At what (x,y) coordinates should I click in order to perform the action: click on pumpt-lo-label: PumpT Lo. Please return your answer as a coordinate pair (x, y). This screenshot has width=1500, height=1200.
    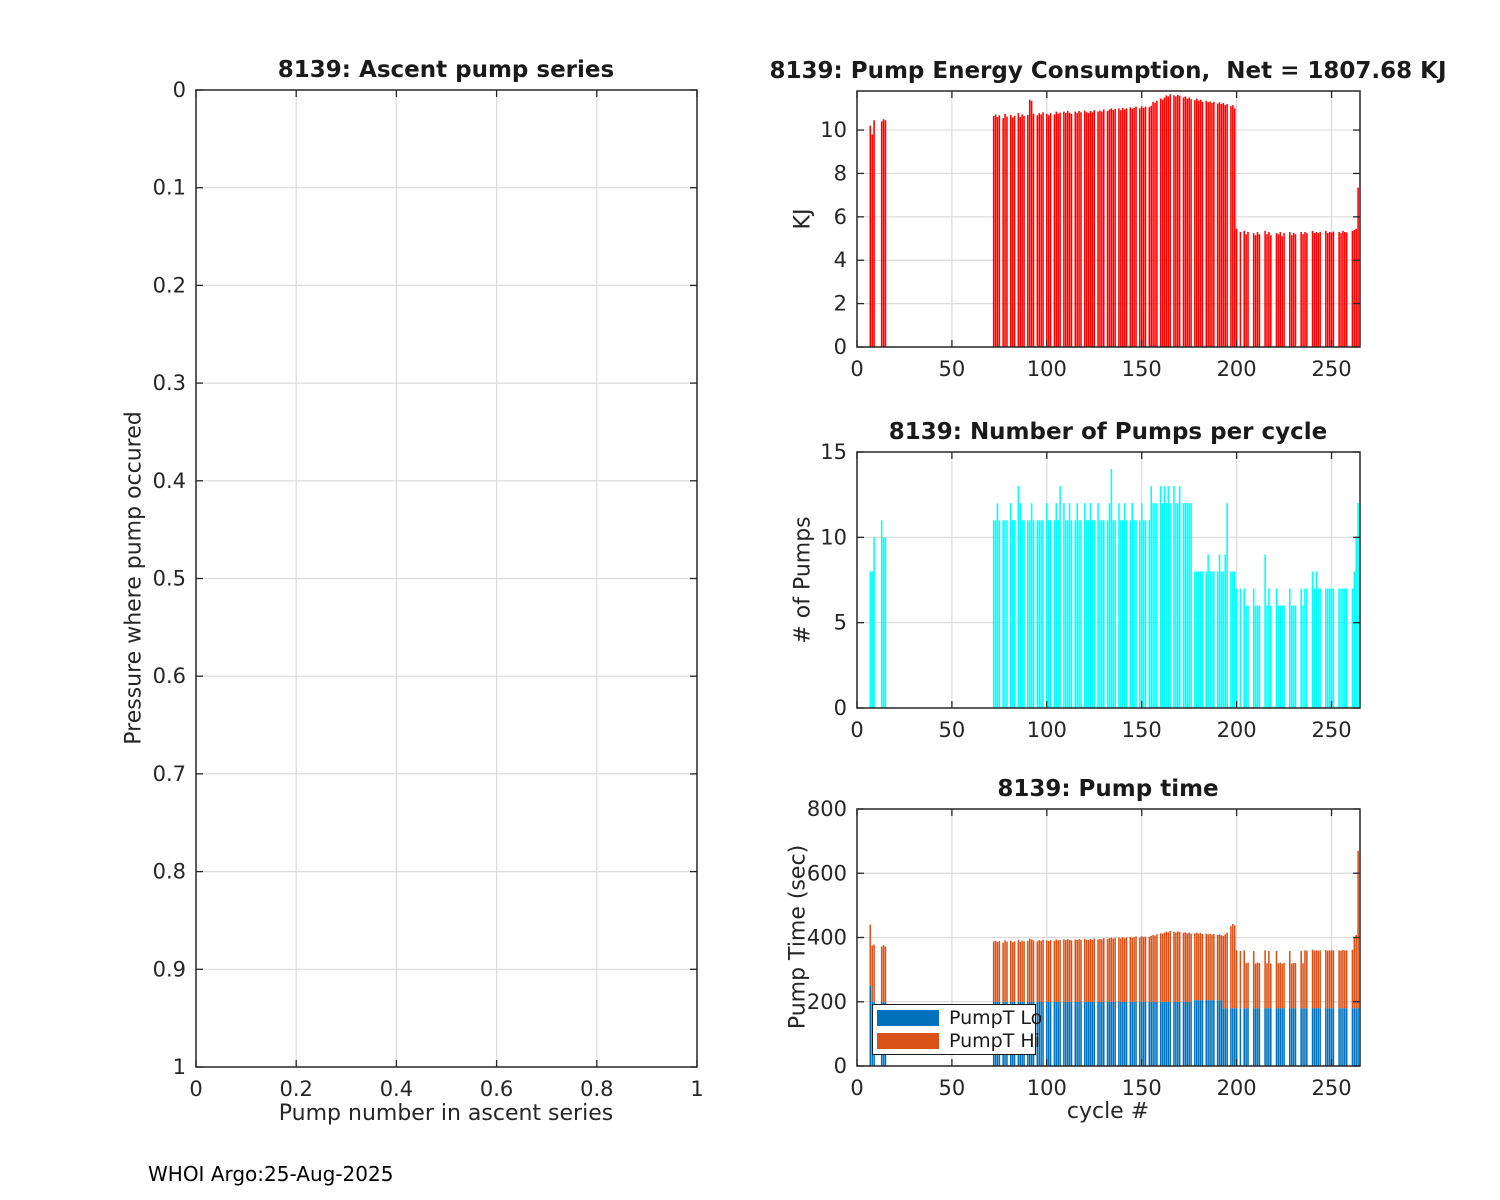
    Looking at the image, I should click on (996, 1018).